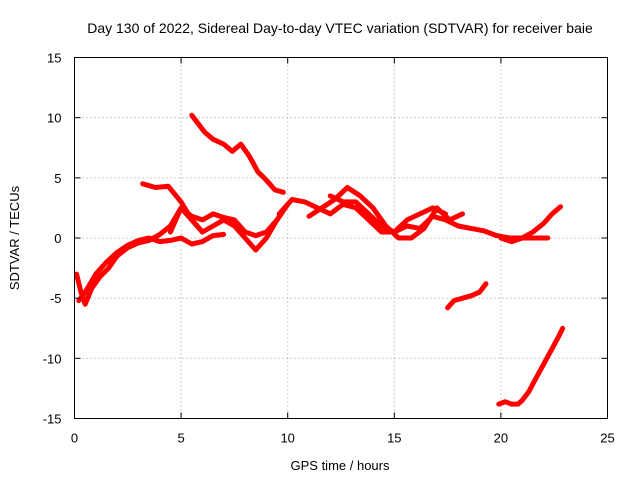 The height and width of the screenshot is (480, 640). Describe the element at coordinates (54, 58) in the screenshot. I see `y-tick-label: 15` at that location.